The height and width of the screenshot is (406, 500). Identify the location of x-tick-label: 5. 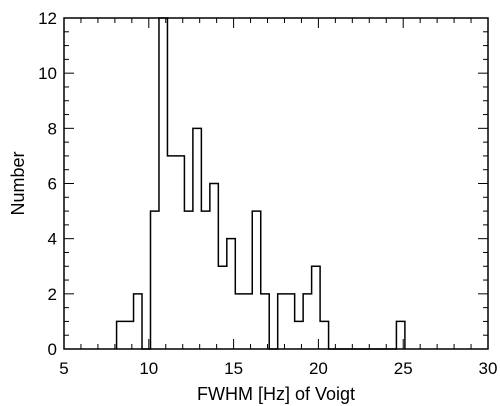
(63, 368).